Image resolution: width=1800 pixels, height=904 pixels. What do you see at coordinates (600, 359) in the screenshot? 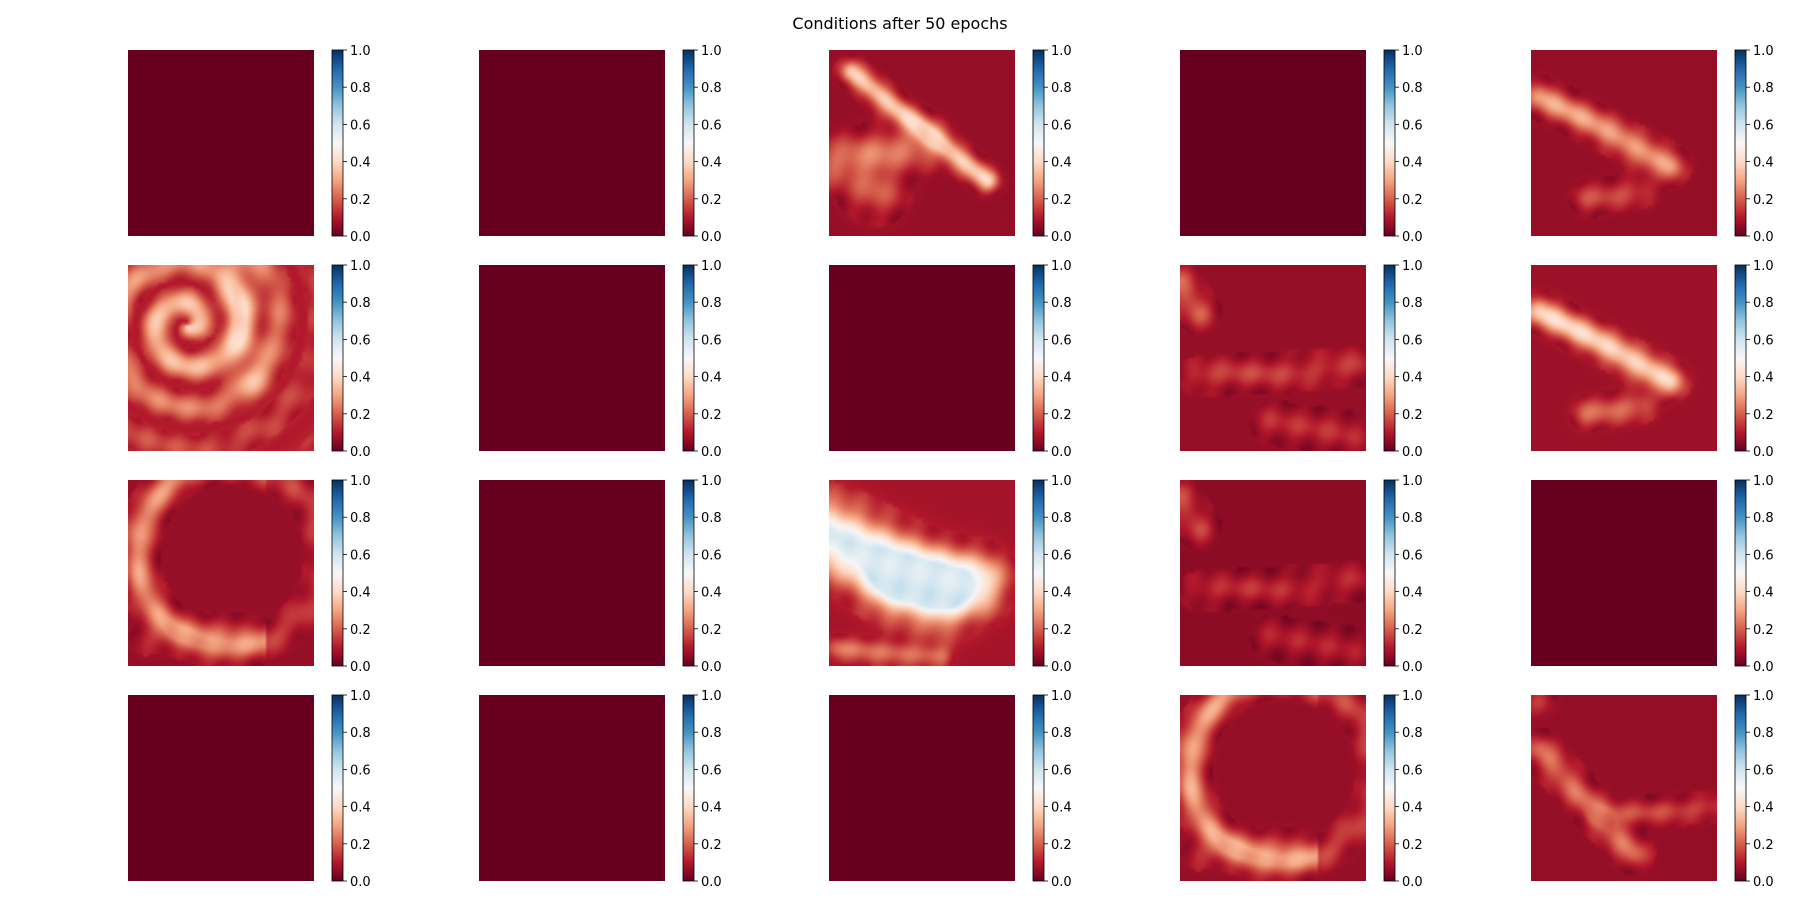
I see `heatmap-panel-r2c2: 0.0 0.2 0.4 0.6 0.8 1.0` at bounding box center [600, 359].